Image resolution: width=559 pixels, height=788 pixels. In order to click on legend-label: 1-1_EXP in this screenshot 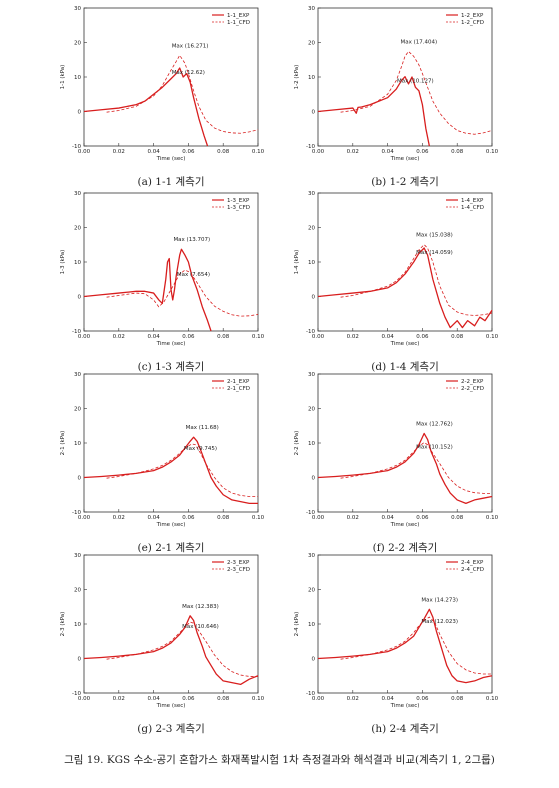, I will do `click(238, 16)`.